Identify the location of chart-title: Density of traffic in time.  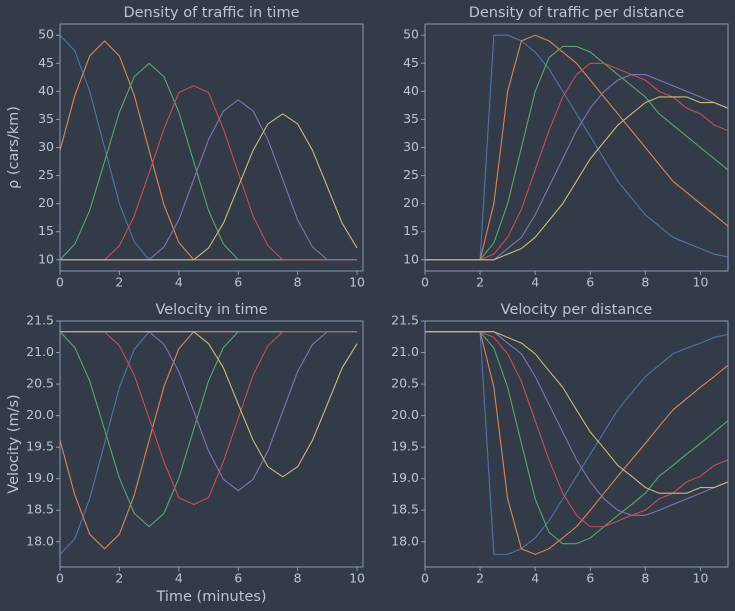
(211, 13).